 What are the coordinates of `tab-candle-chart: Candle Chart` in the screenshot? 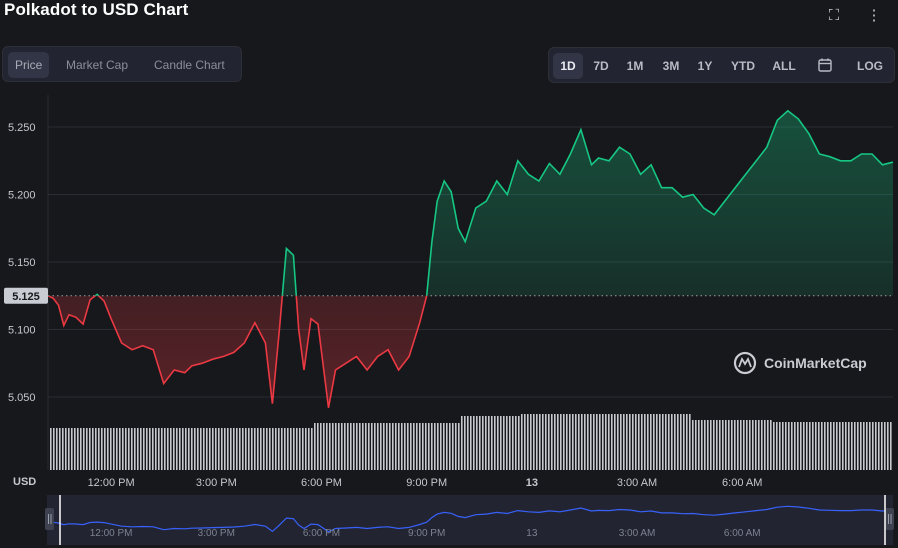 It's located at (189, 65).